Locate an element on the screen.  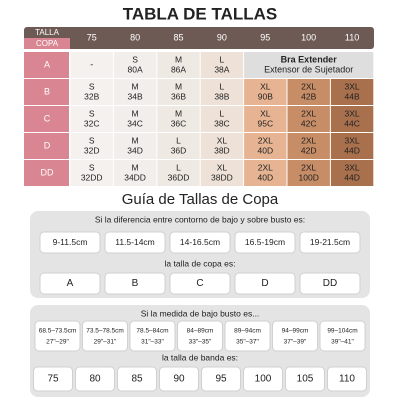
size-code: 44C is located at coordinates (352, 123).